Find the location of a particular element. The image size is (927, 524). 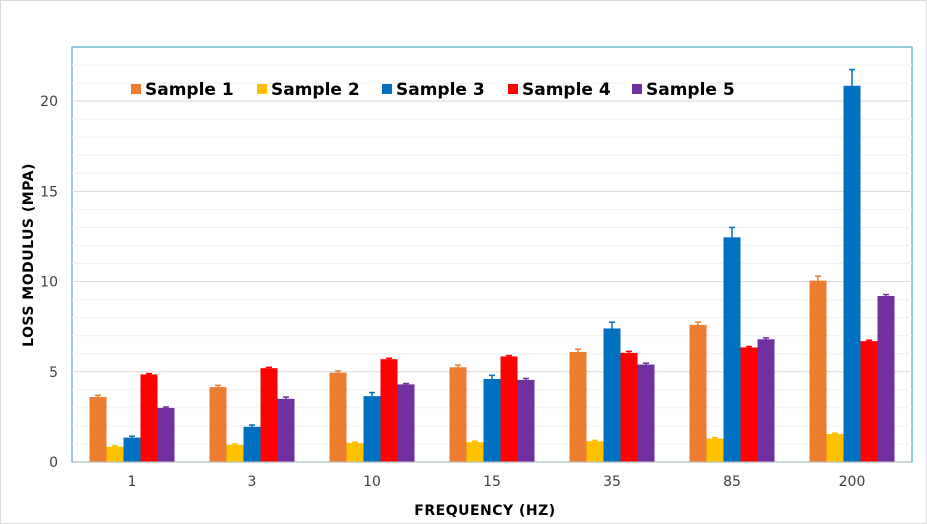

y-tick-label: 20 is located at coordinates (49, 102).